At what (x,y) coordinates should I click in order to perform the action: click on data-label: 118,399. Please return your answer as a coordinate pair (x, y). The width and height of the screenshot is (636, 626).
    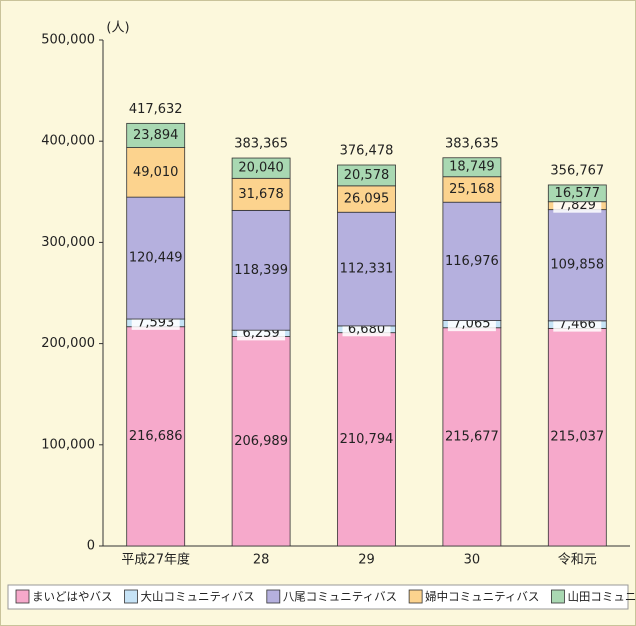
    Looking at the image, I should click on (261, 270).